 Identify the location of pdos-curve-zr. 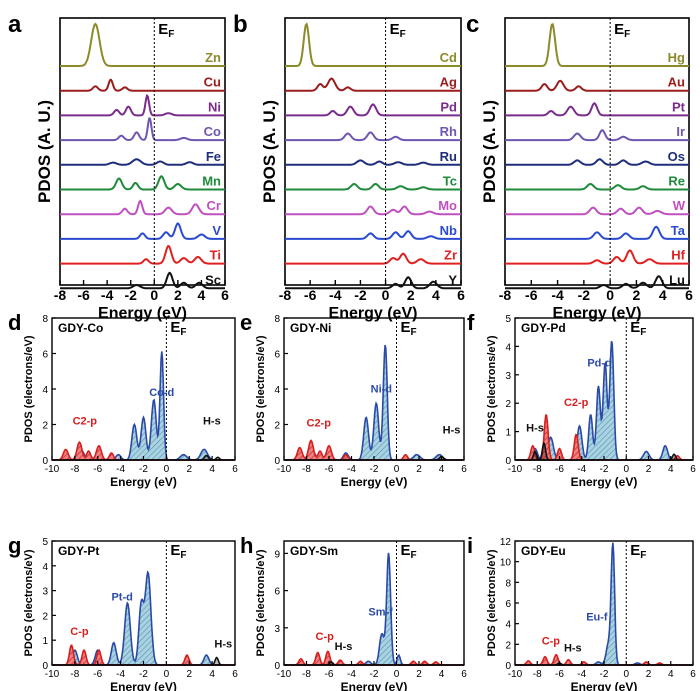
(373, 258).